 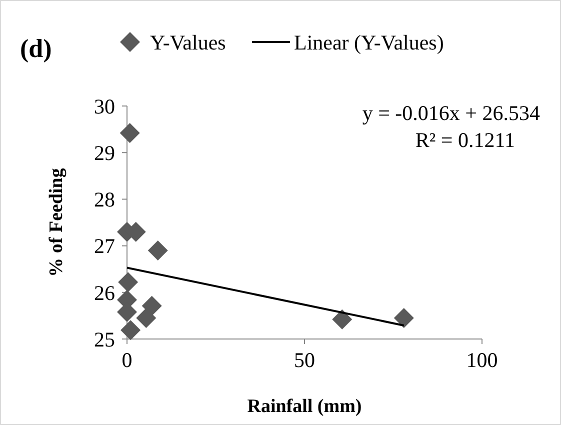 What do you see at coordinates (104, 246) in the screenshot?
I see `y-tick-label: 27` at bounding box center [104, 246].